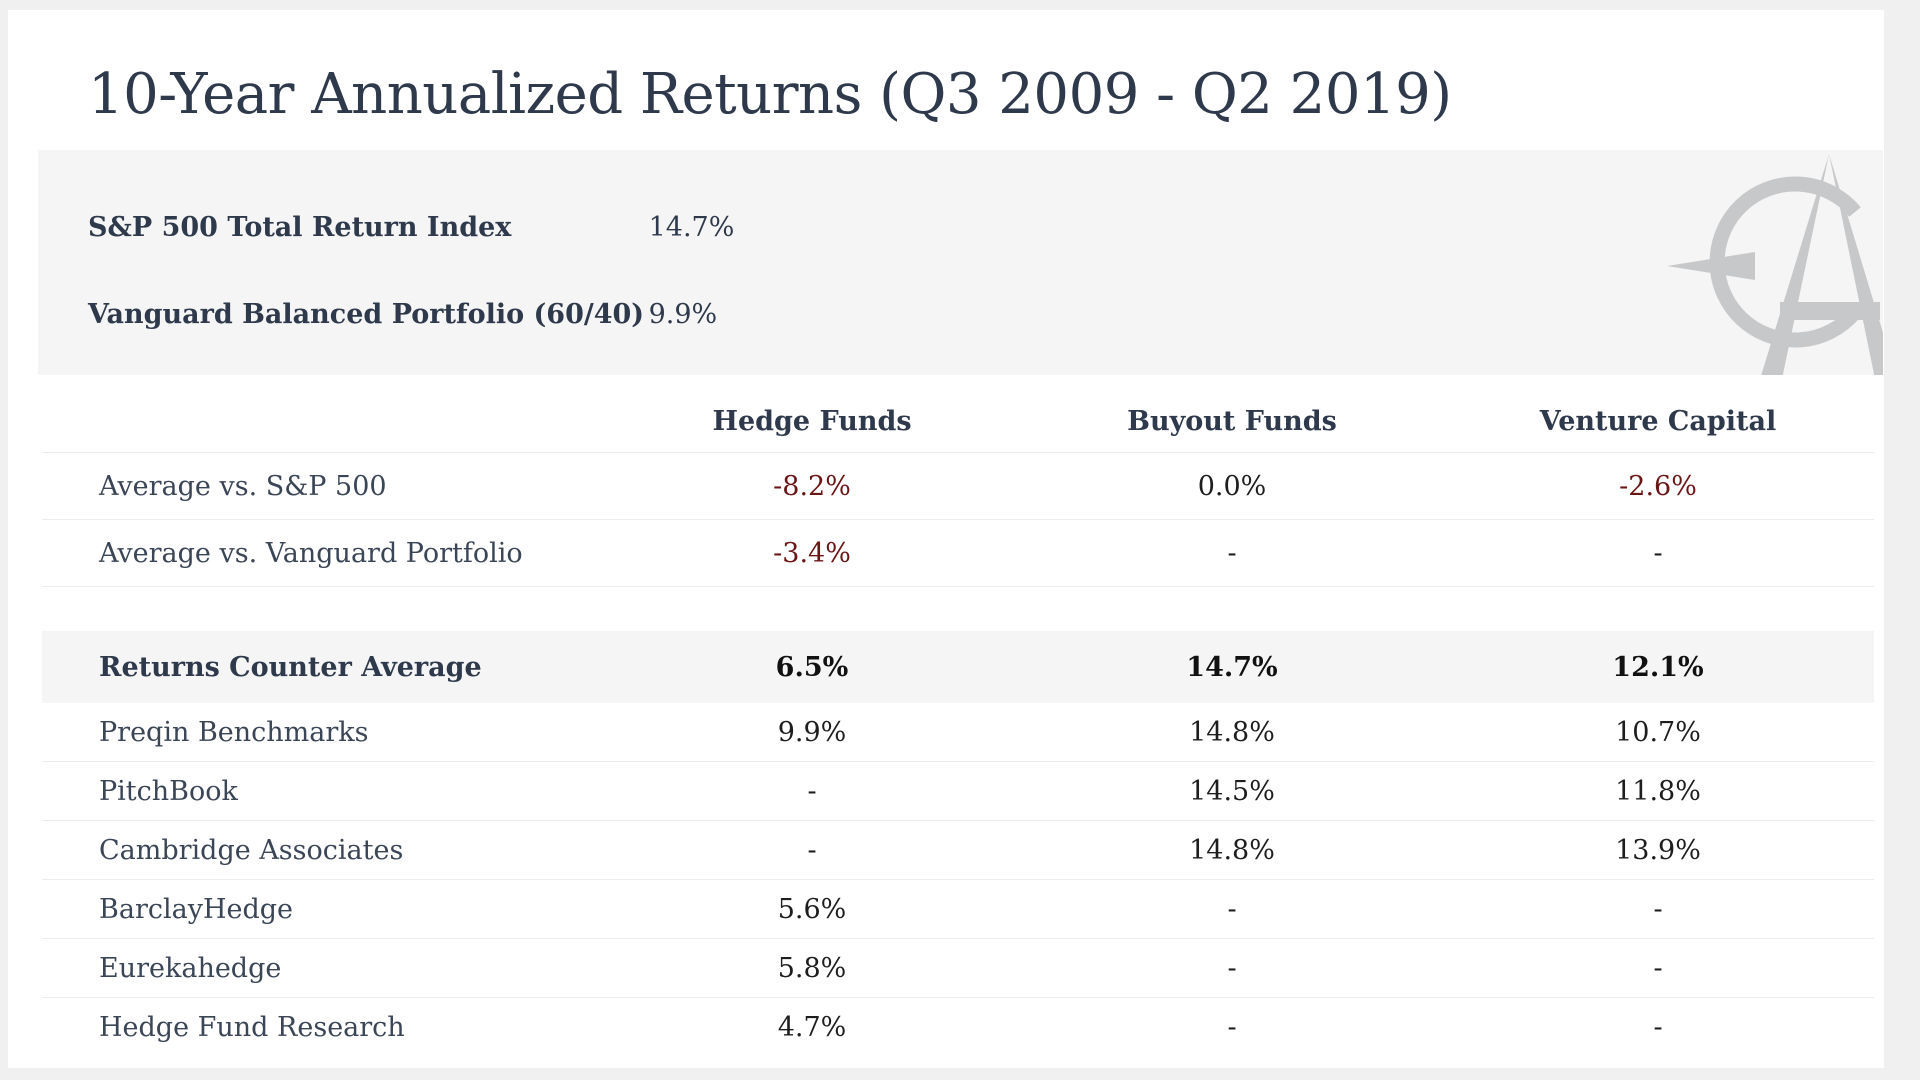 The height and width of the screenshot is (1080, 1920). I want to click on table-row: BarclayHedge 5.6% - -, so click(958, 909).